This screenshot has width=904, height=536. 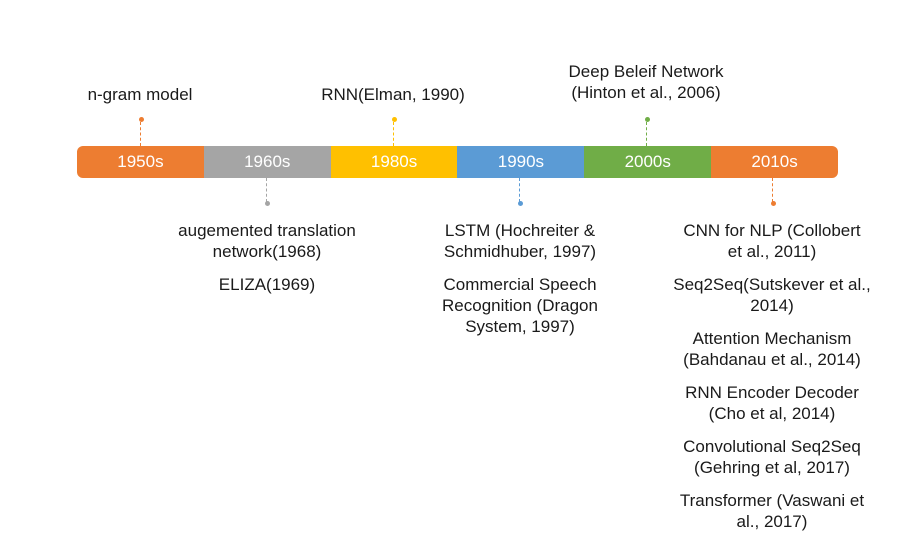 What do you see at coordinates (140, 94) in the screenshot?
I see `label-ngram-model: n-gram model` at bounding box center [140, 94].